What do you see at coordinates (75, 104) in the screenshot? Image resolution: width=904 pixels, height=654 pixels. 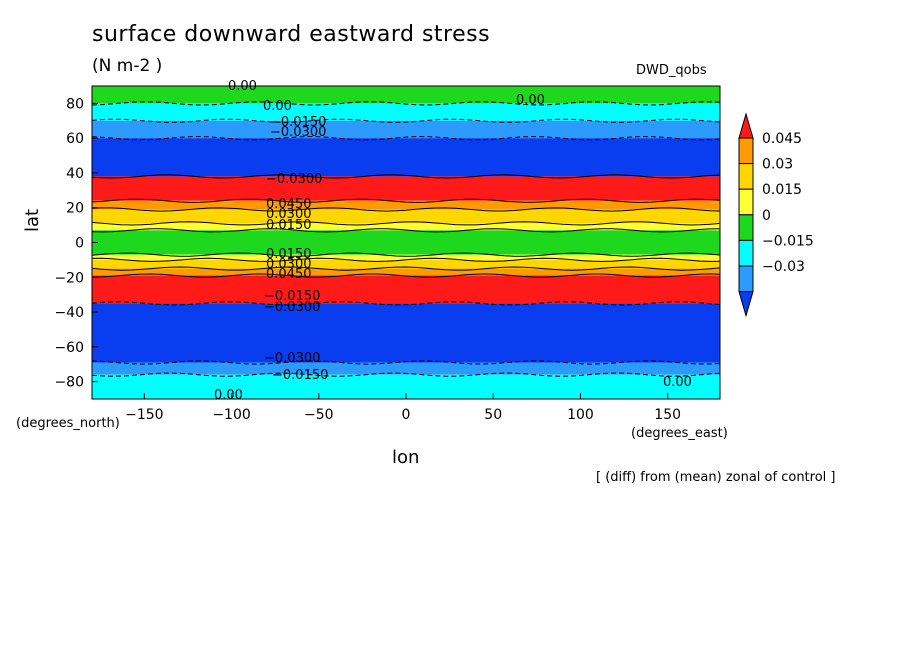 I see `y-tick-label: 80` at bounding box center [75, 104].